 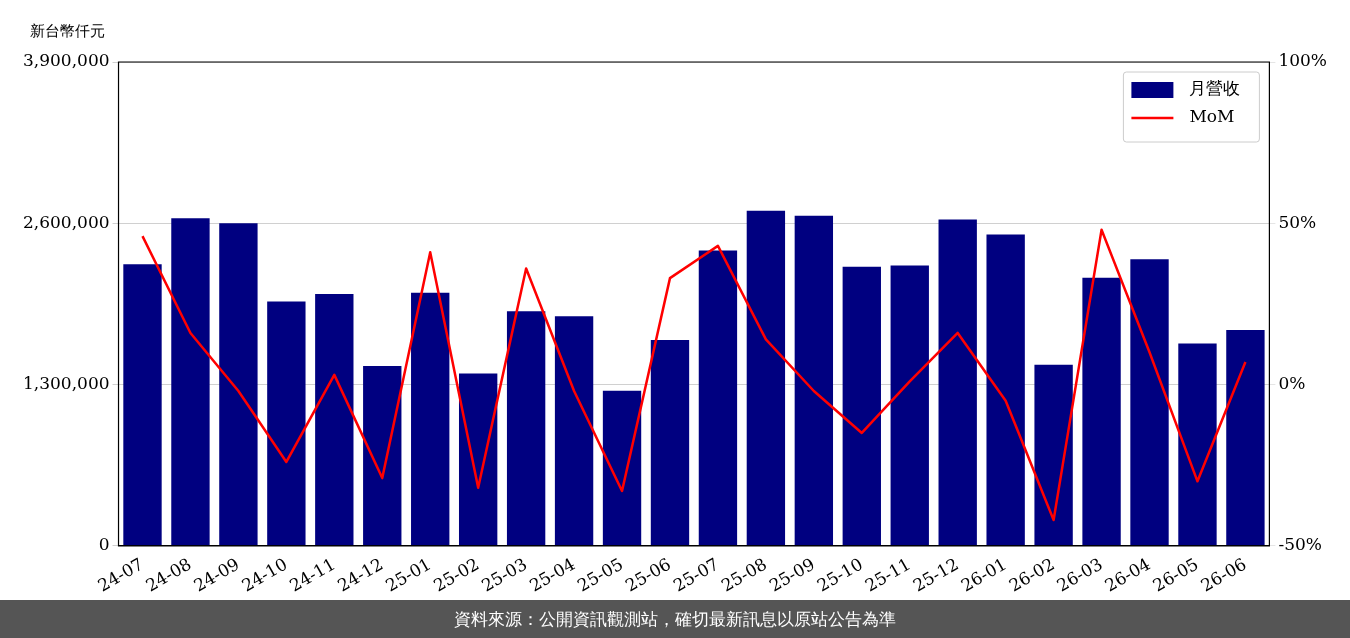 What do you see at coordinates (66, 221) in the screenshot?
I see `y-tick-label: 2,600,000` at bounding box center [66, 221].